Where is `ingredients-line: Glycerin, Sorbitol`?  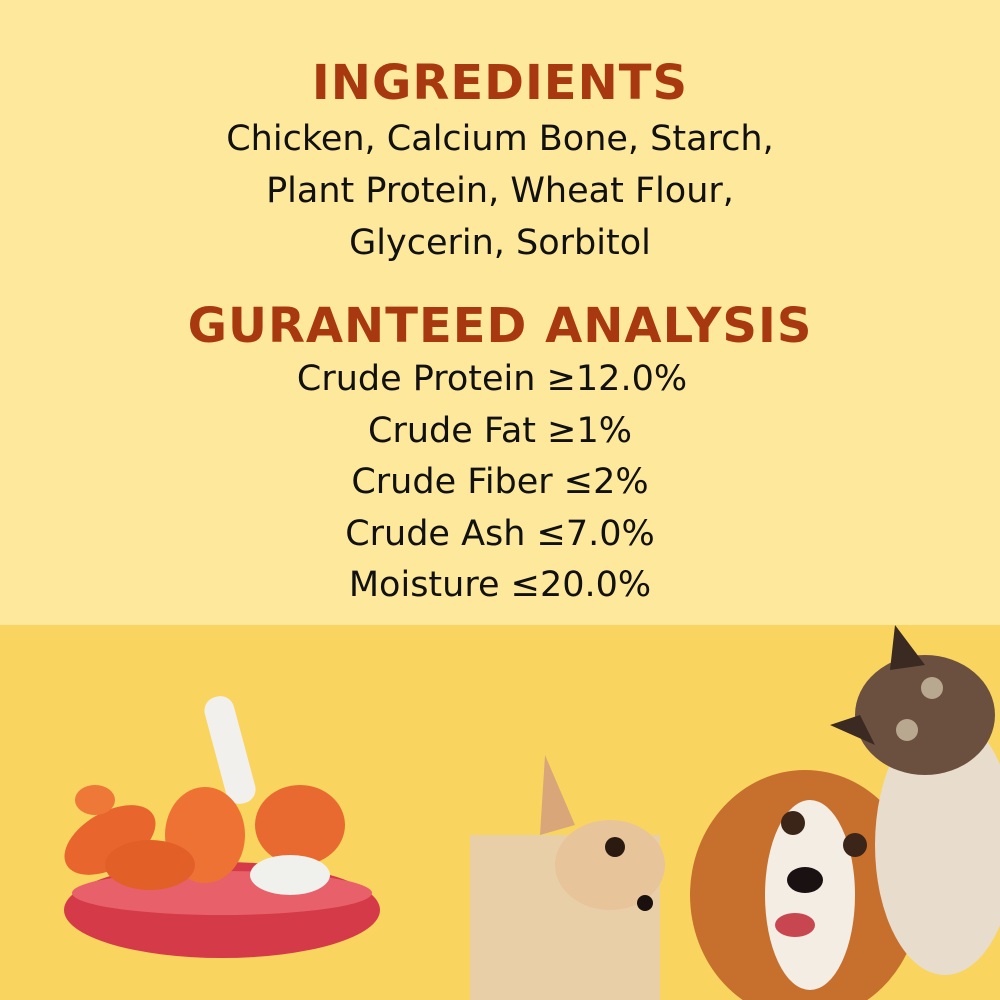
ingredients-line: Glycerin, Sorbitol is located at coordinates (500, 243).